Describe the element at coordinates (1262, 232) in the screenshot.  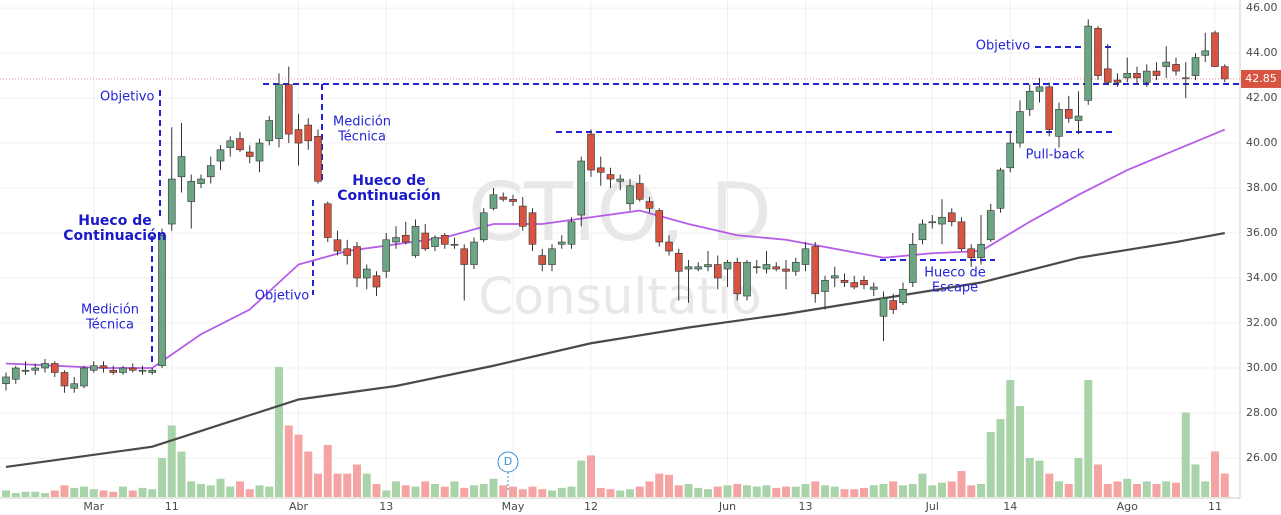
I see `y-tick-label: 36.00` at that location.